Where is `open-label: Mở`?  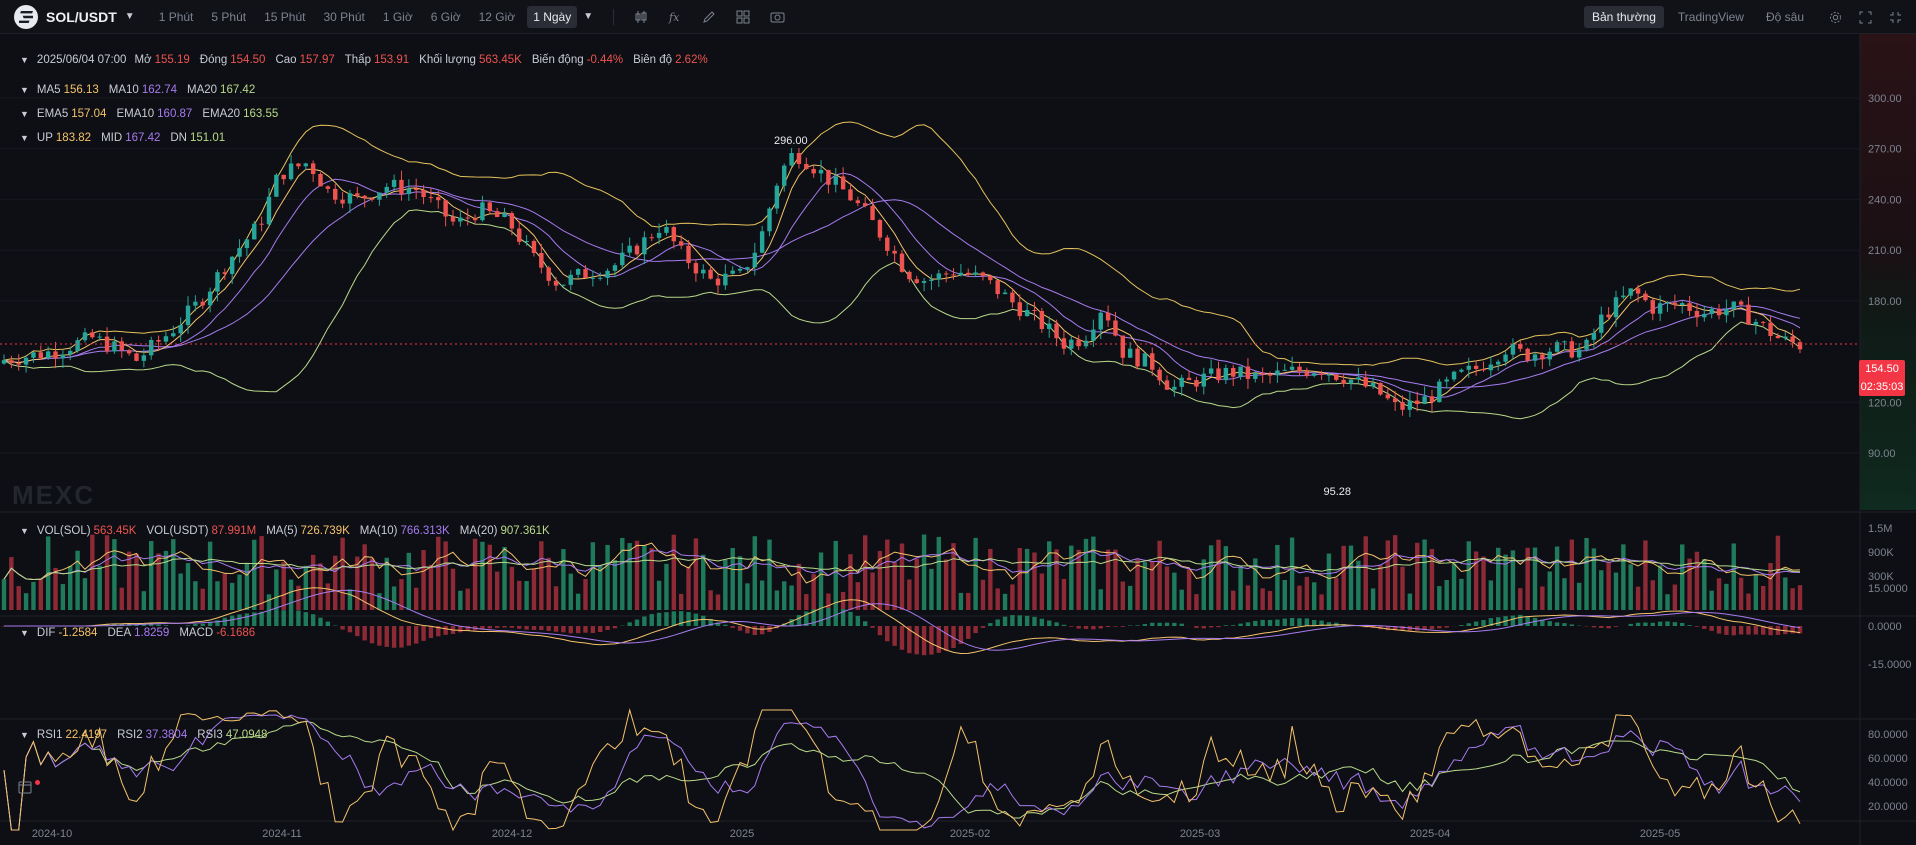
open-label: Mở is located at coordinates (143, 60).